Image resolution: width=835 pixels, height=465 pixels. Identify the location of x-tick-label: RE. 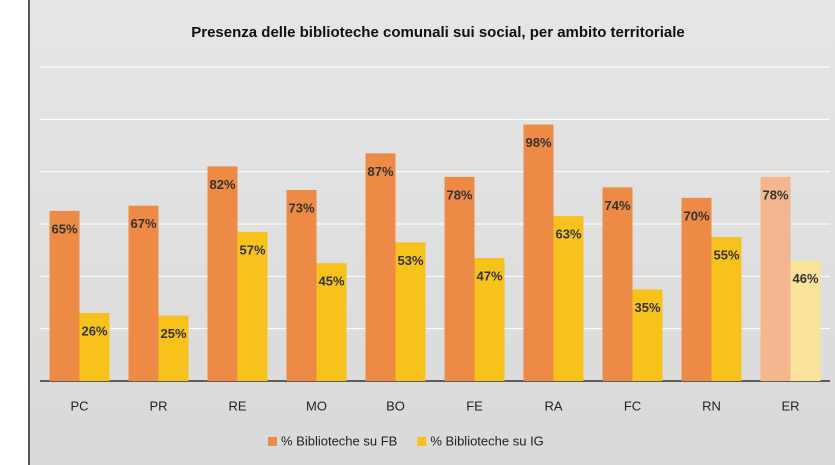
(237, 405).